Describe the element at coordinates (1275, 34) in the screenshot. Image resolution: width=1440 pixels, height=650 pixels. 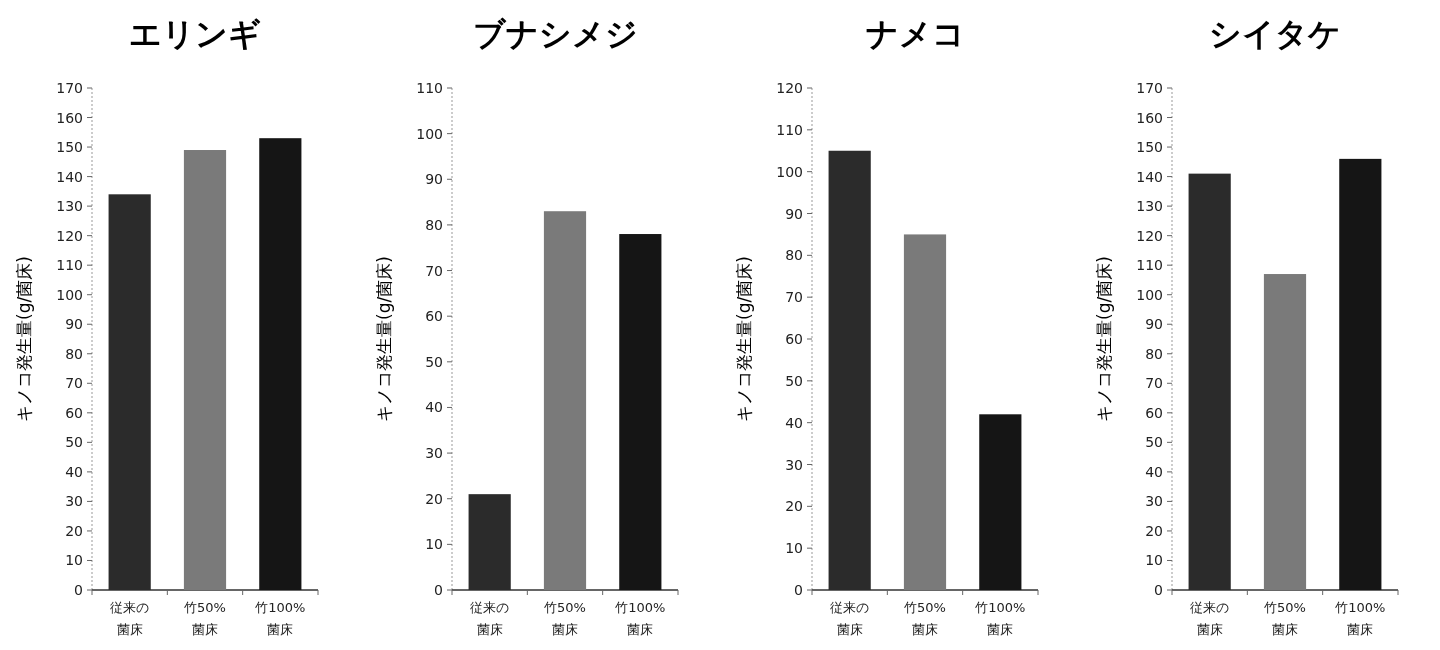
I see `chart-title: シイタケ` at that location.